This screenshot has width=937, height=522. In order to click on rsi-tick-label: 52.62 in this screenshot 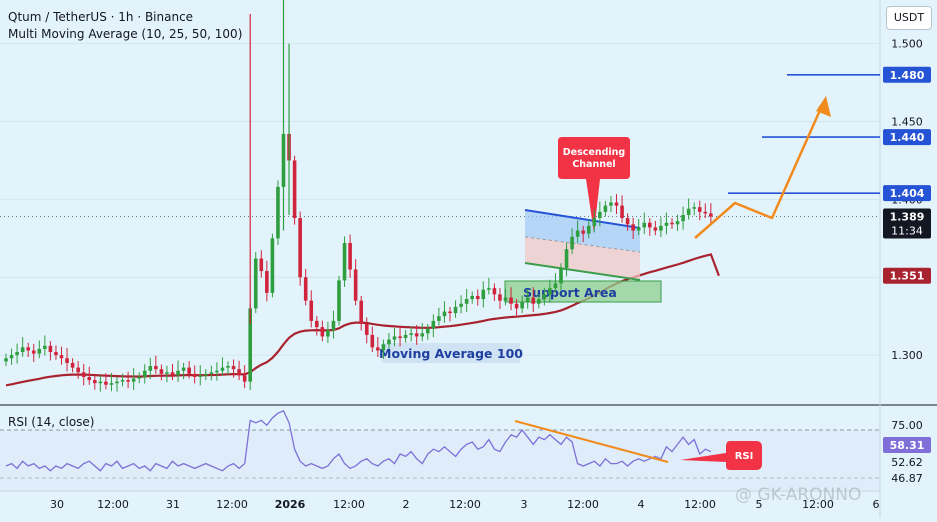, I will do `click(907, 462)`.